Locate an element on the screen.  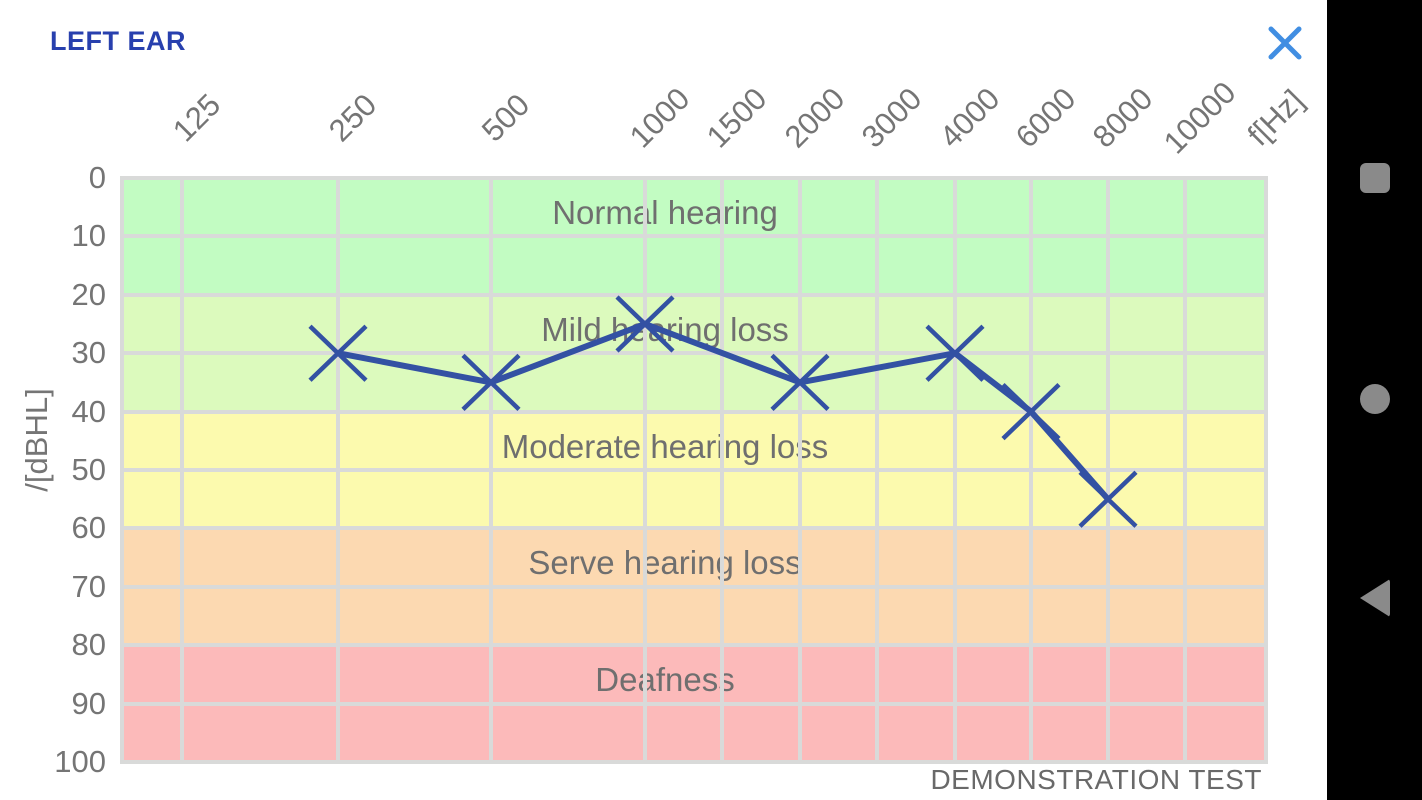
y-tick-label: 10 is located at coordinates (88, 236).